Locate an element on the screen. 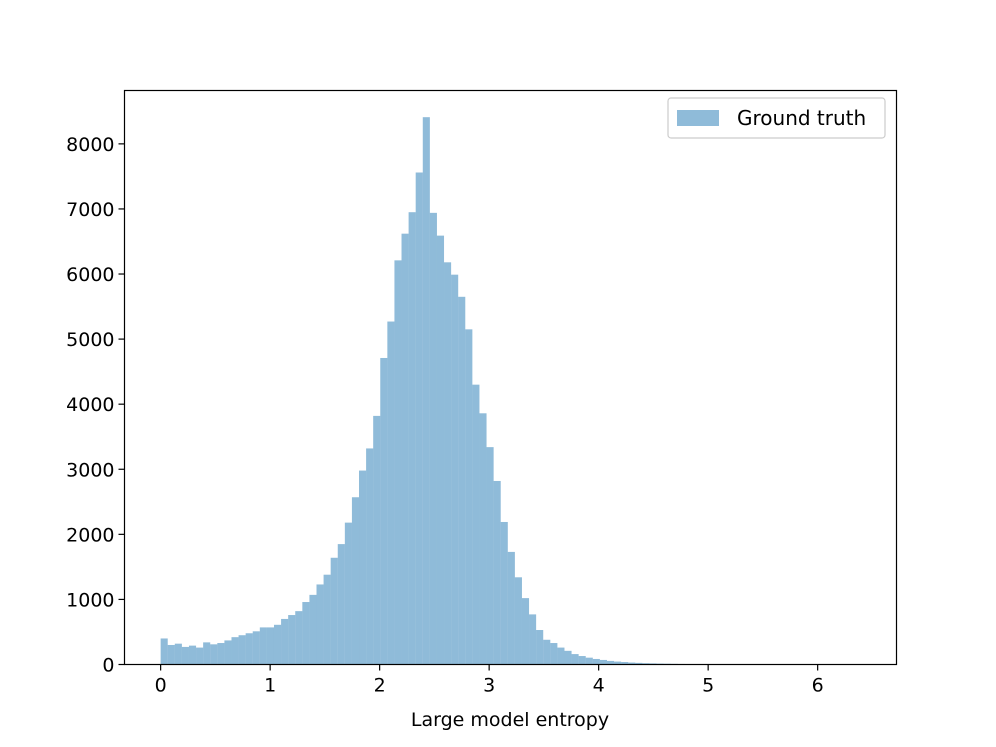 The height and width of the screenshot is (747, 996). x-tick-label: 3 is located at coordinates (489, 686).